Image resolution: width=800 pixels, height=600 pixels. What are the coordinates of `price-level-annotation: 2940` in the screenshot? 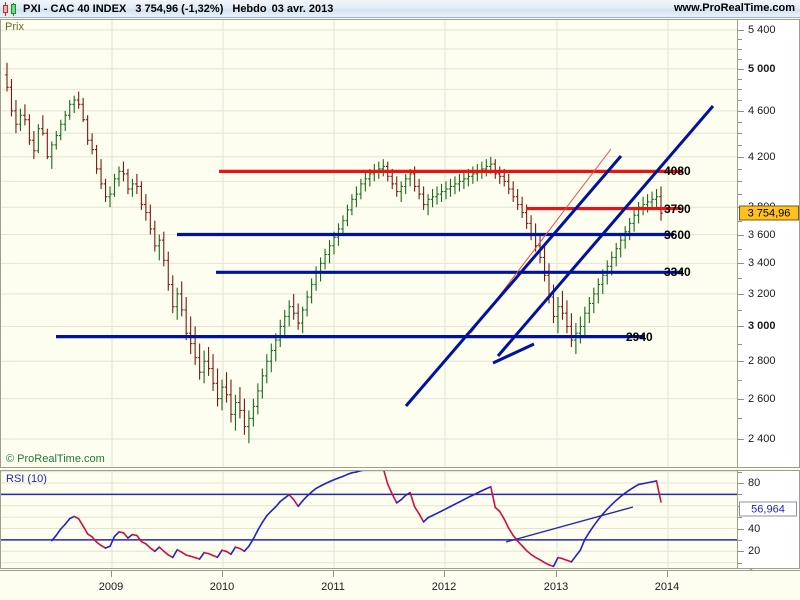 It's located at (639, 336).